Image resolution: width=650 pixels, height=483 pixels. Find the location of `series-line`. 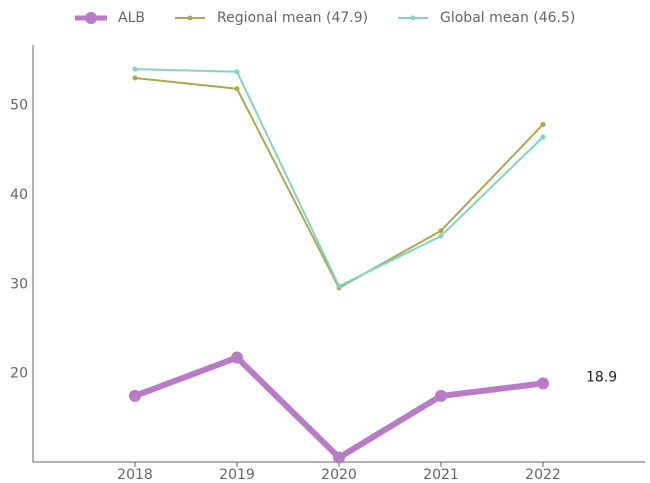

series-line is located at coordinates (338, 407).